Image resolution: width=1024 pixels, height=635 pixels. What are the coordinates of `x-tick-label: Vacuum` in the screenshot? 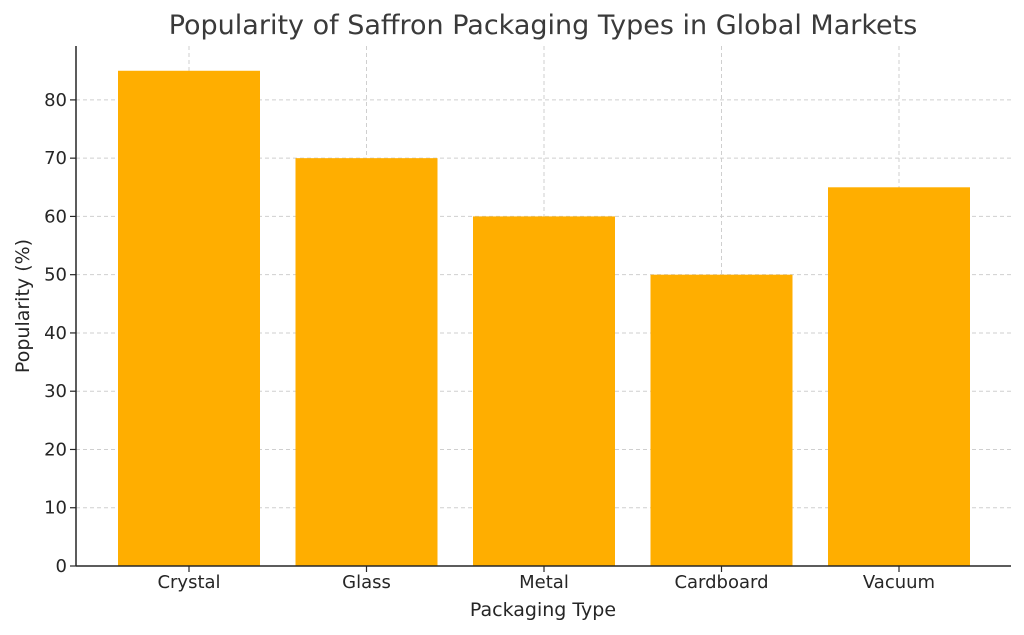 It's located at (899, 582).